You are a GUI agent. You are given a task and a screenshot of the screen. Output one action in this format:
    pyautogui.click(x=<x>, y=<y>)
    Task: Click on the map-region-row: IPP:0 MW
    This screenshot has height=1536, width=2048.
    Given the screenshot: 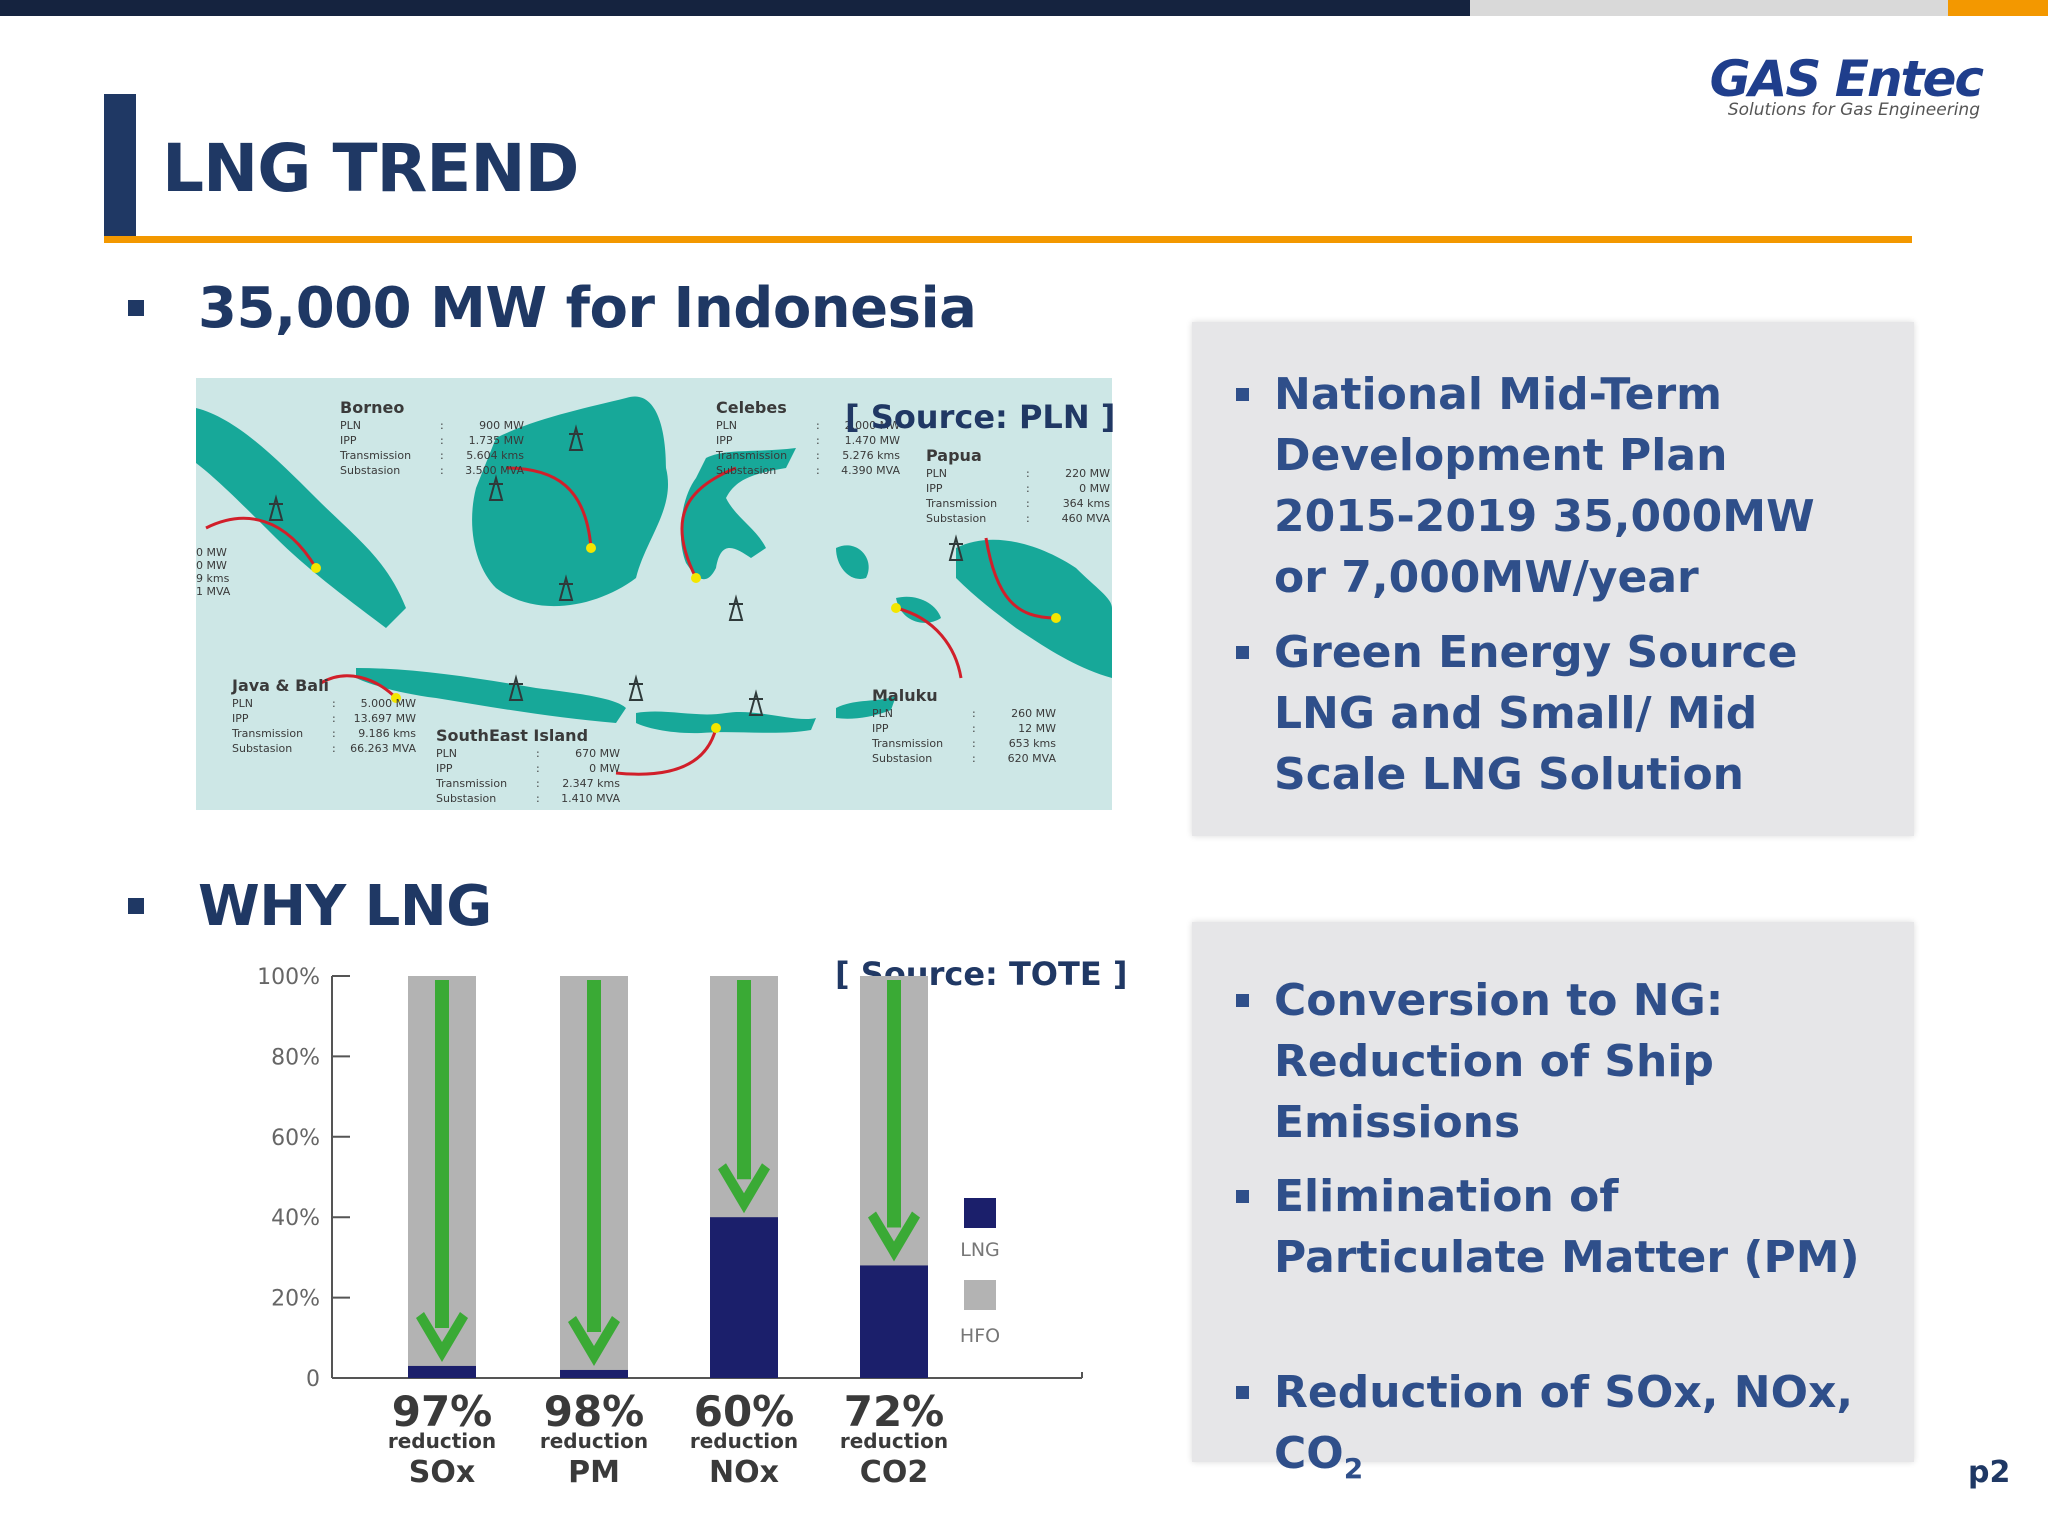 What is the action you would take?
    pyautogui.click(x=528, y=768)
    